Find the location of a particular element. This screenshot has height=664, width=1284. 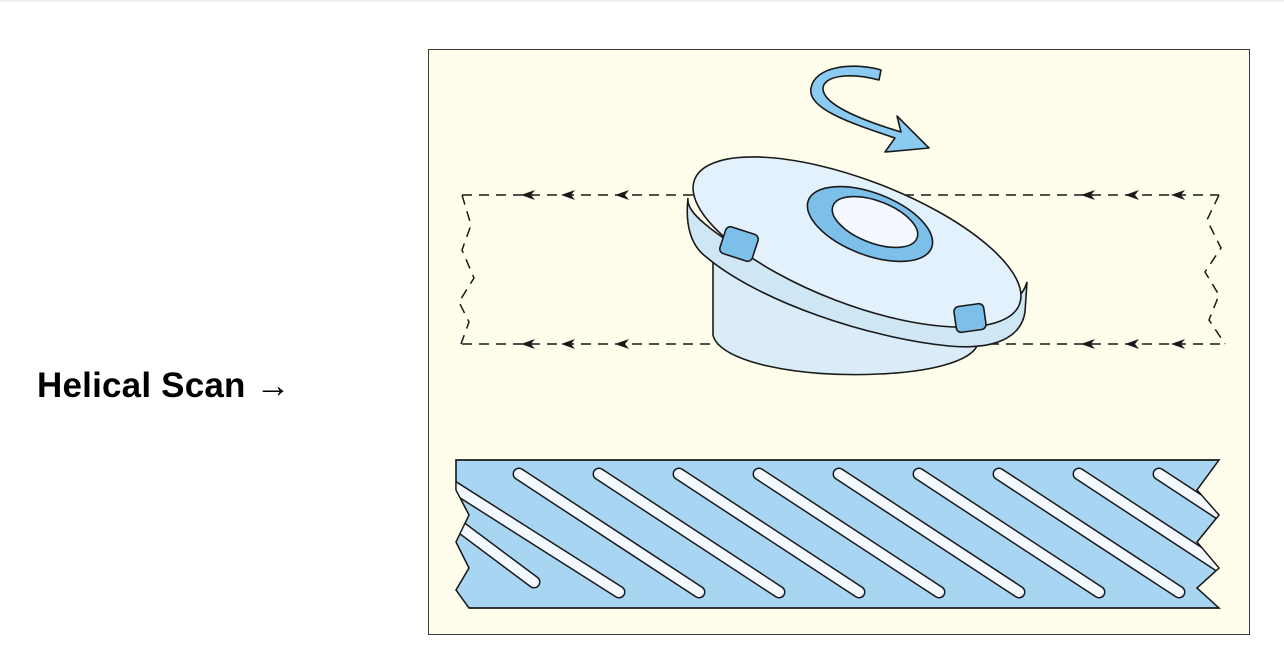

right-arrow-icon: → is located at coordinates (273, 385).